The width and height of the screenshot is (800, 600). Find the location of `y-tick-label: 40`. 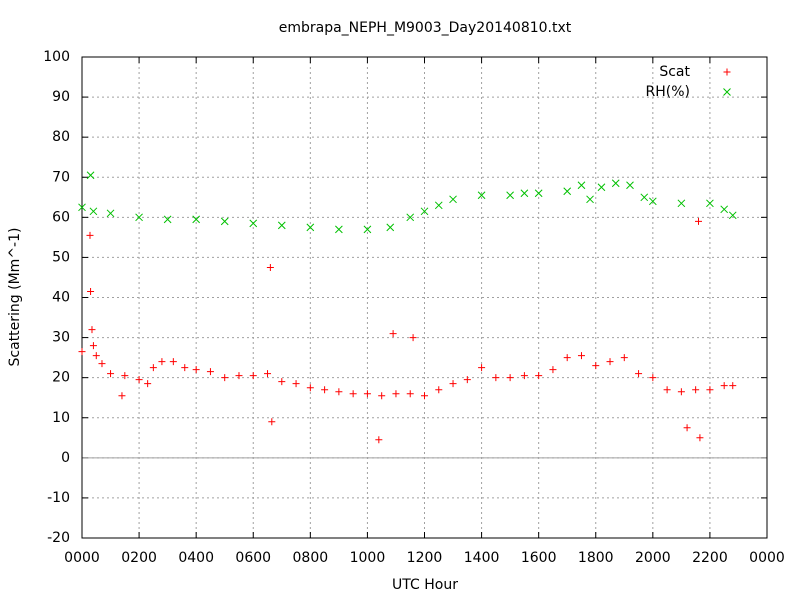

y-tick-label: 40 is located at coordinates (61, 298).